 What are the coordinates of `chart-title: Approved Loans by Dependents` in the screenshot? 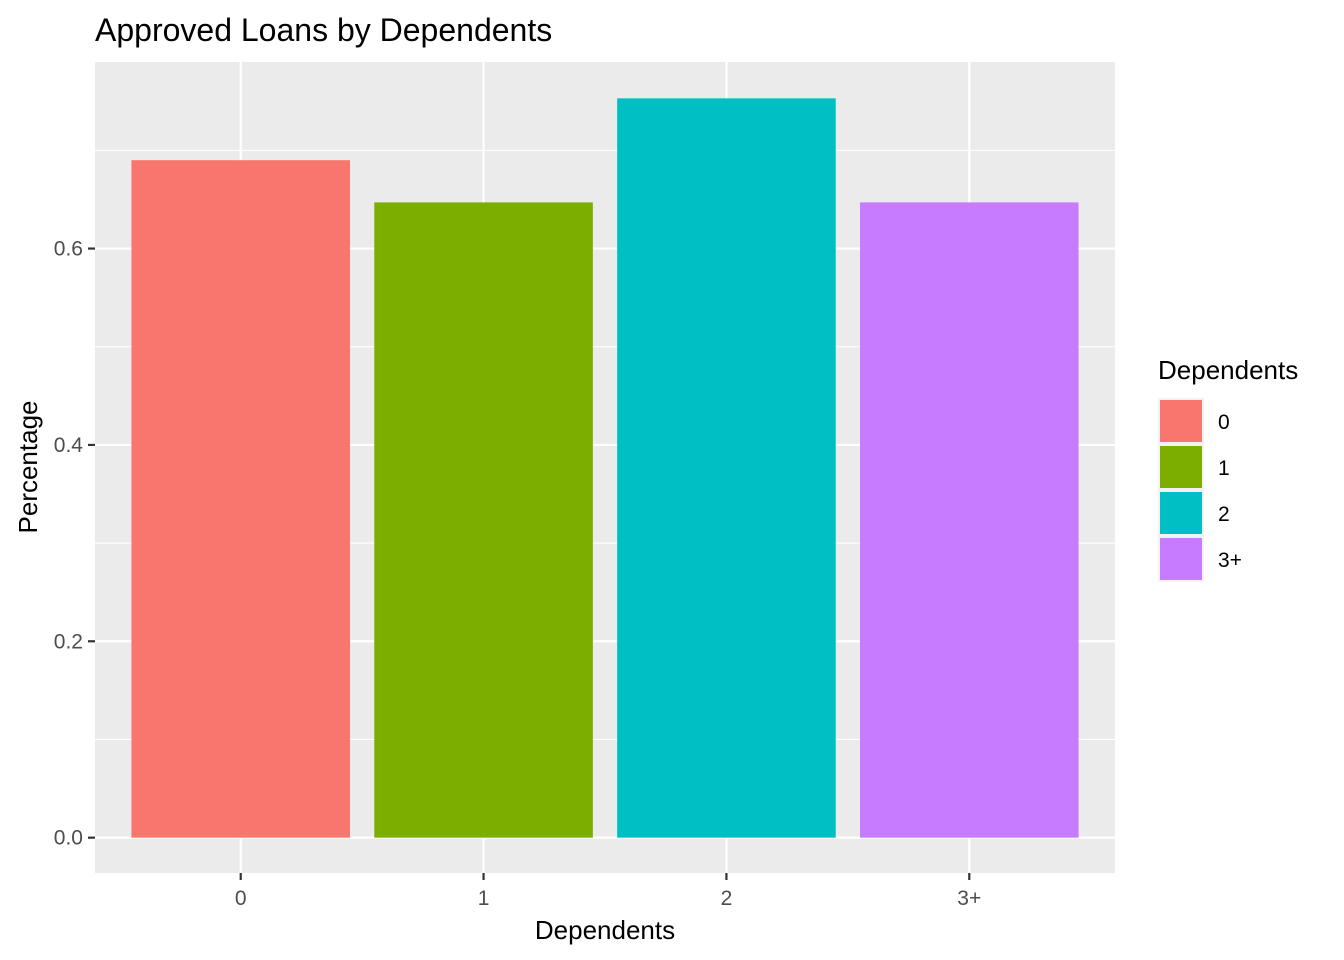 It's located at (323, 30).